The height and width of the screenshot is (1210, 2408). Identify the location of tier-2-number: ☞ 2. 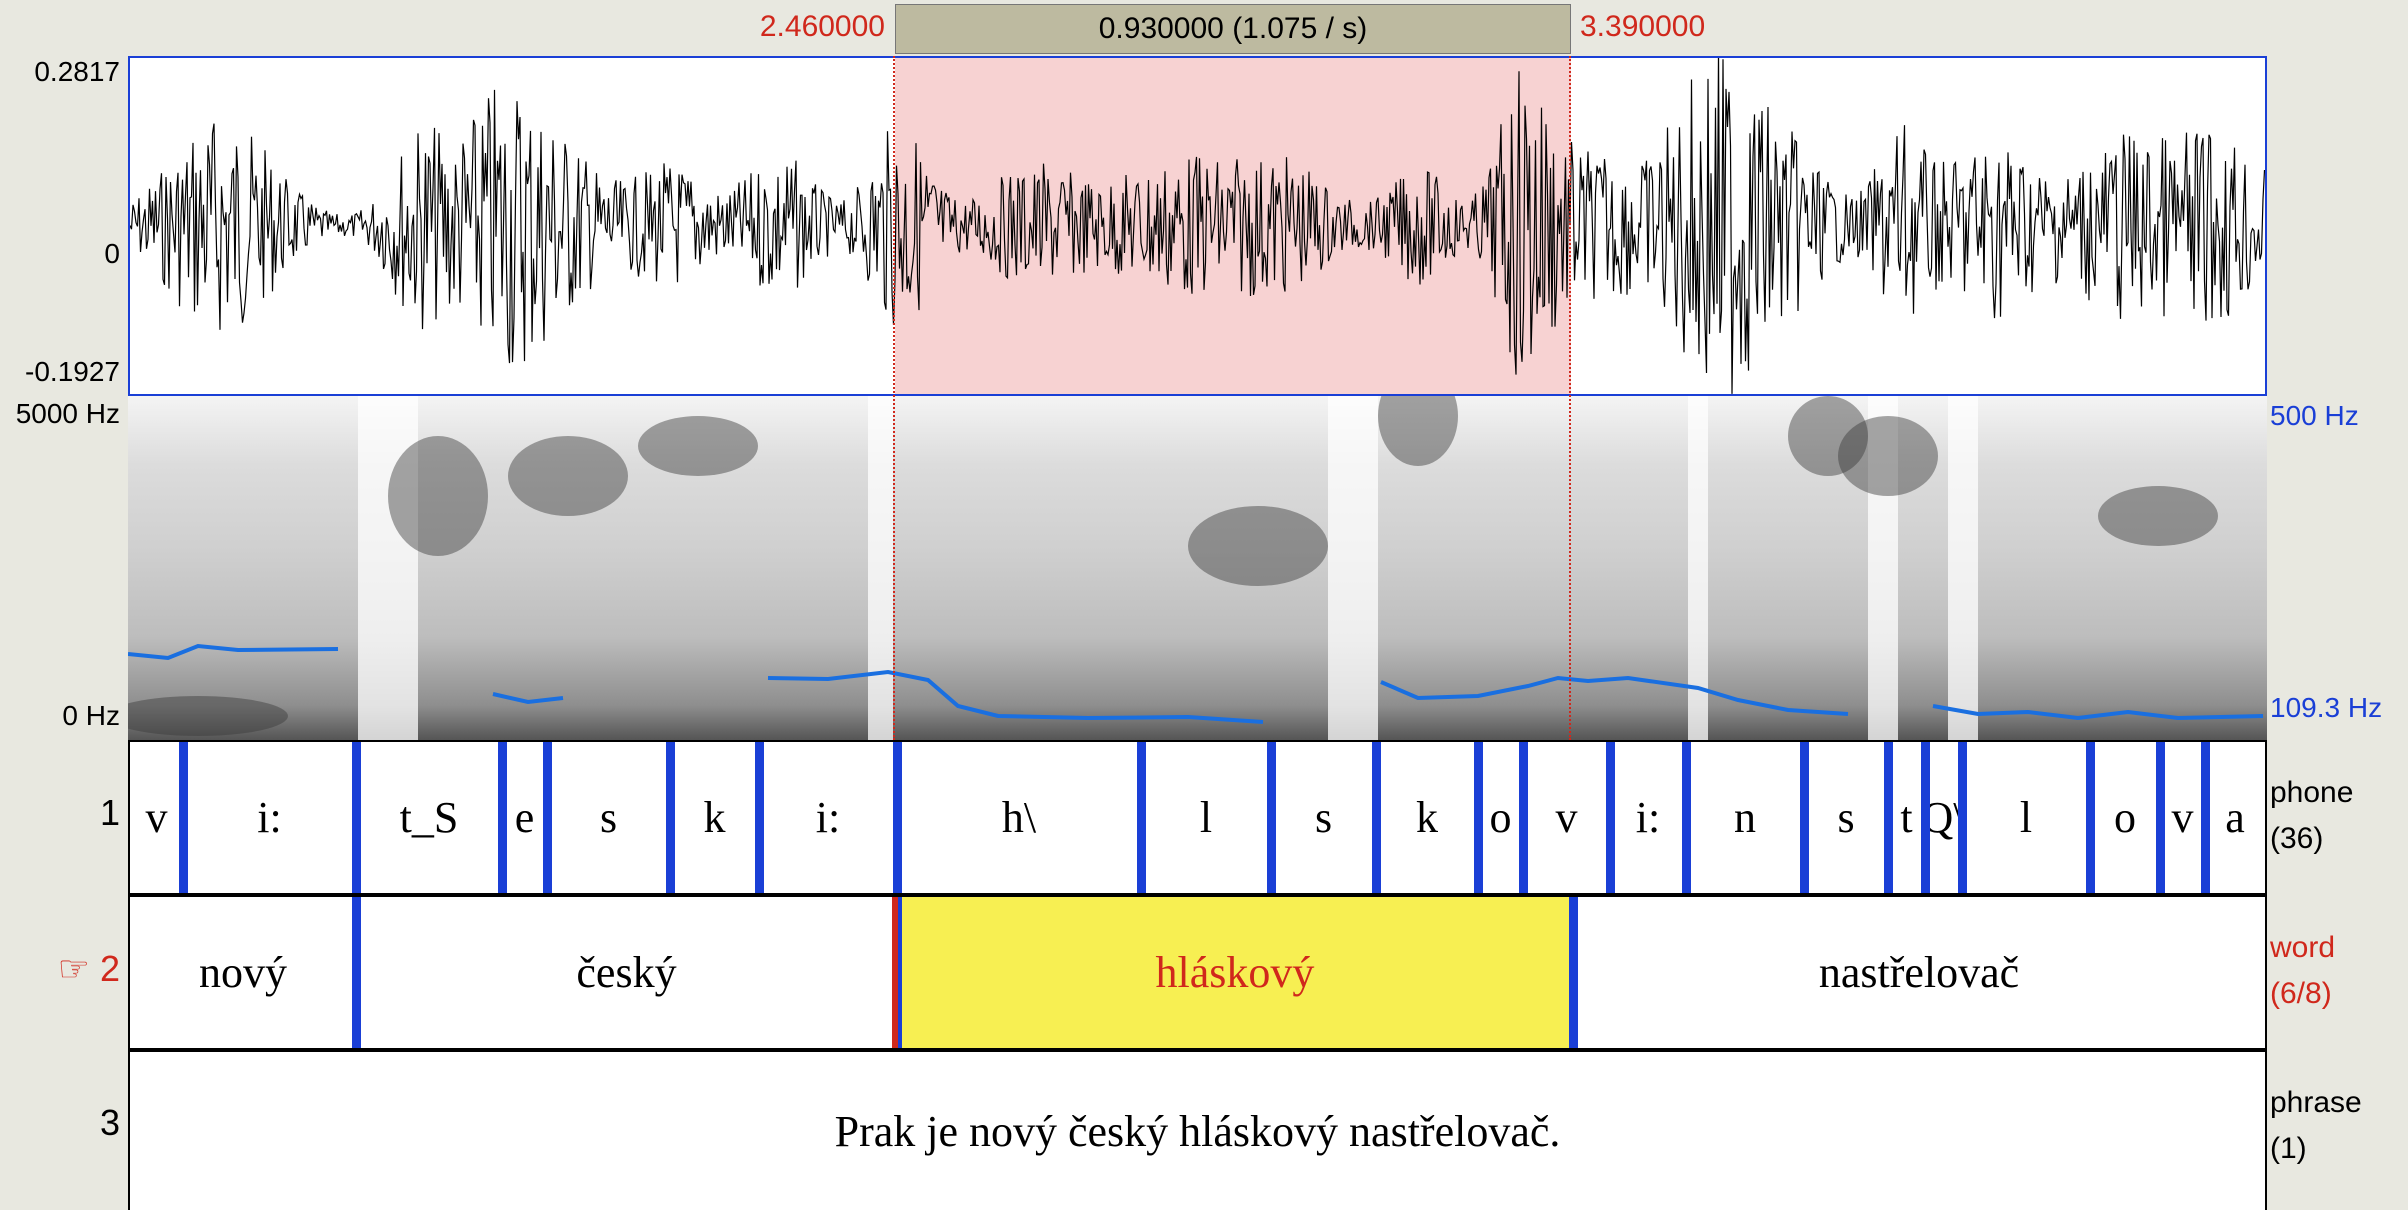
(60, 969).